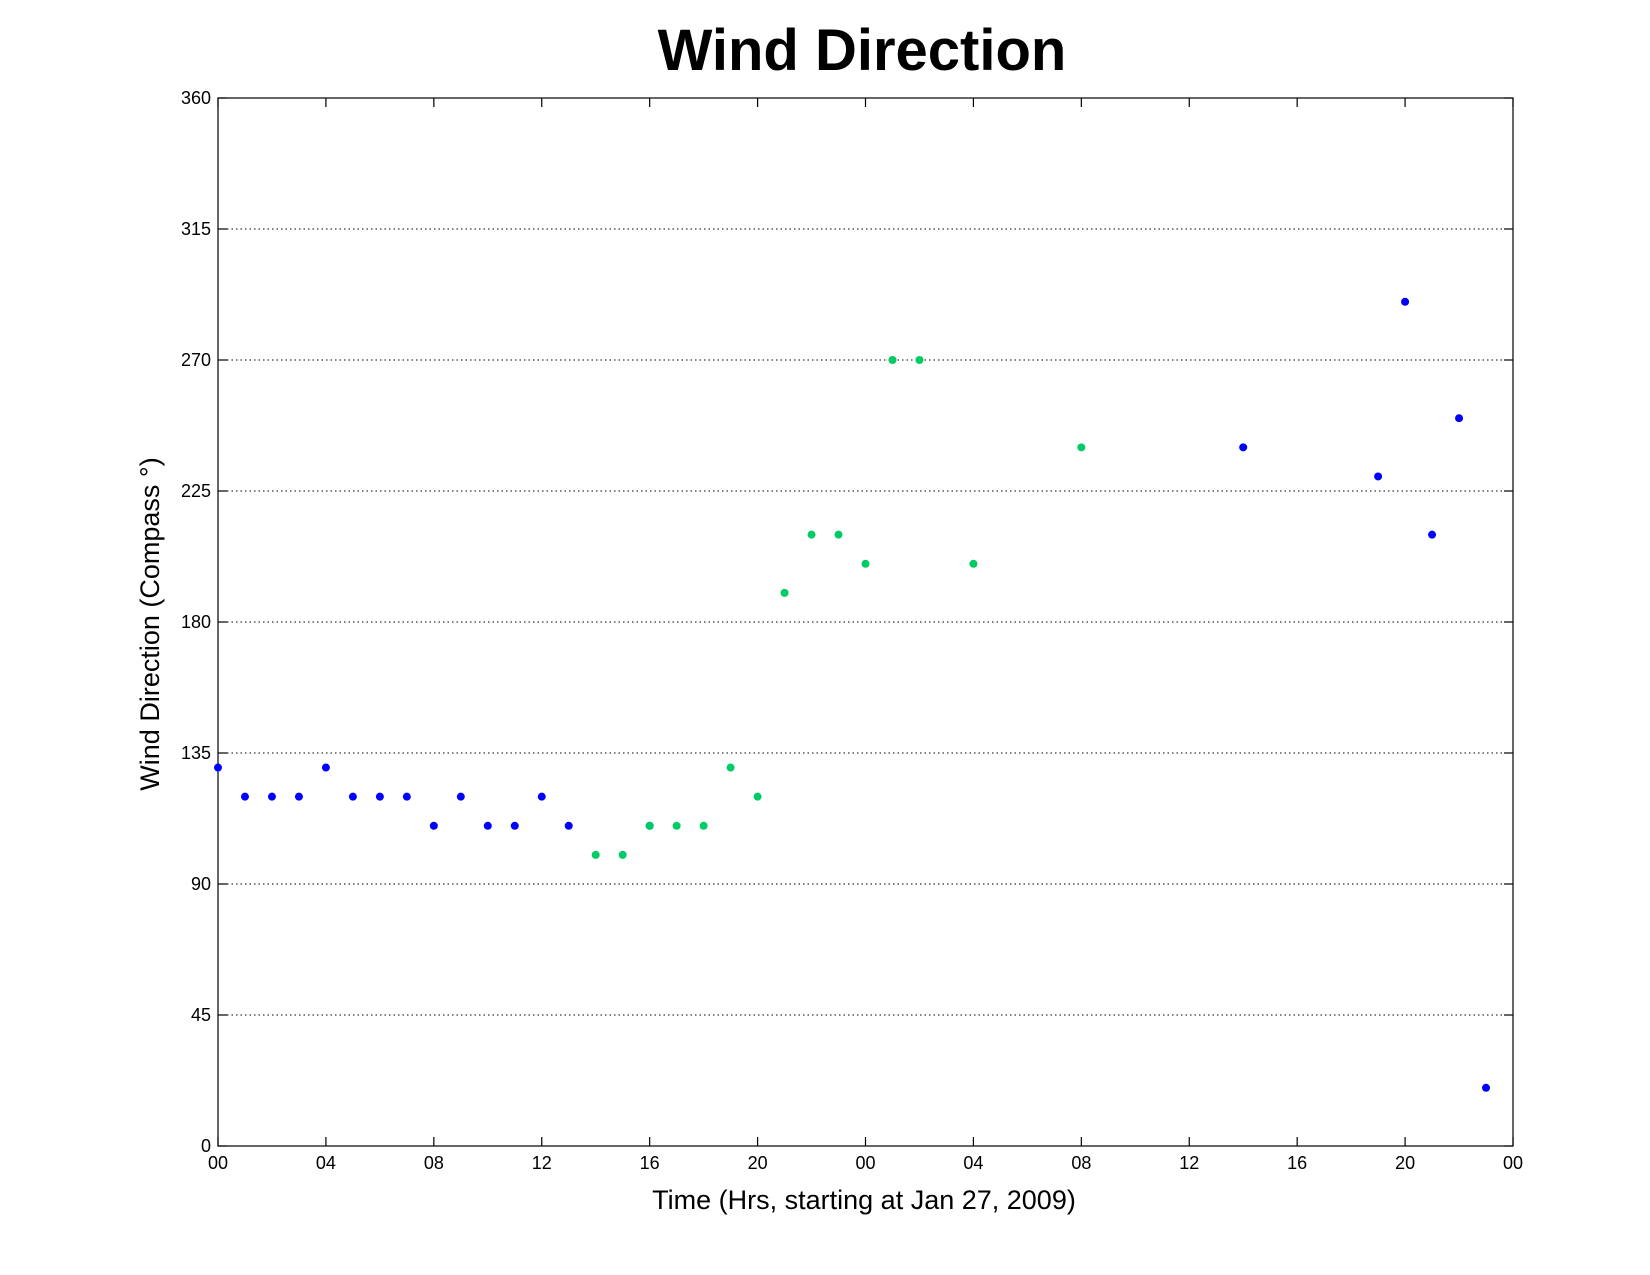 This screenshot has height=1275, width=1650. Describe the element at coordinates (206, 1146) in the screenshot. I see `y-tick-label: 0` at that location.